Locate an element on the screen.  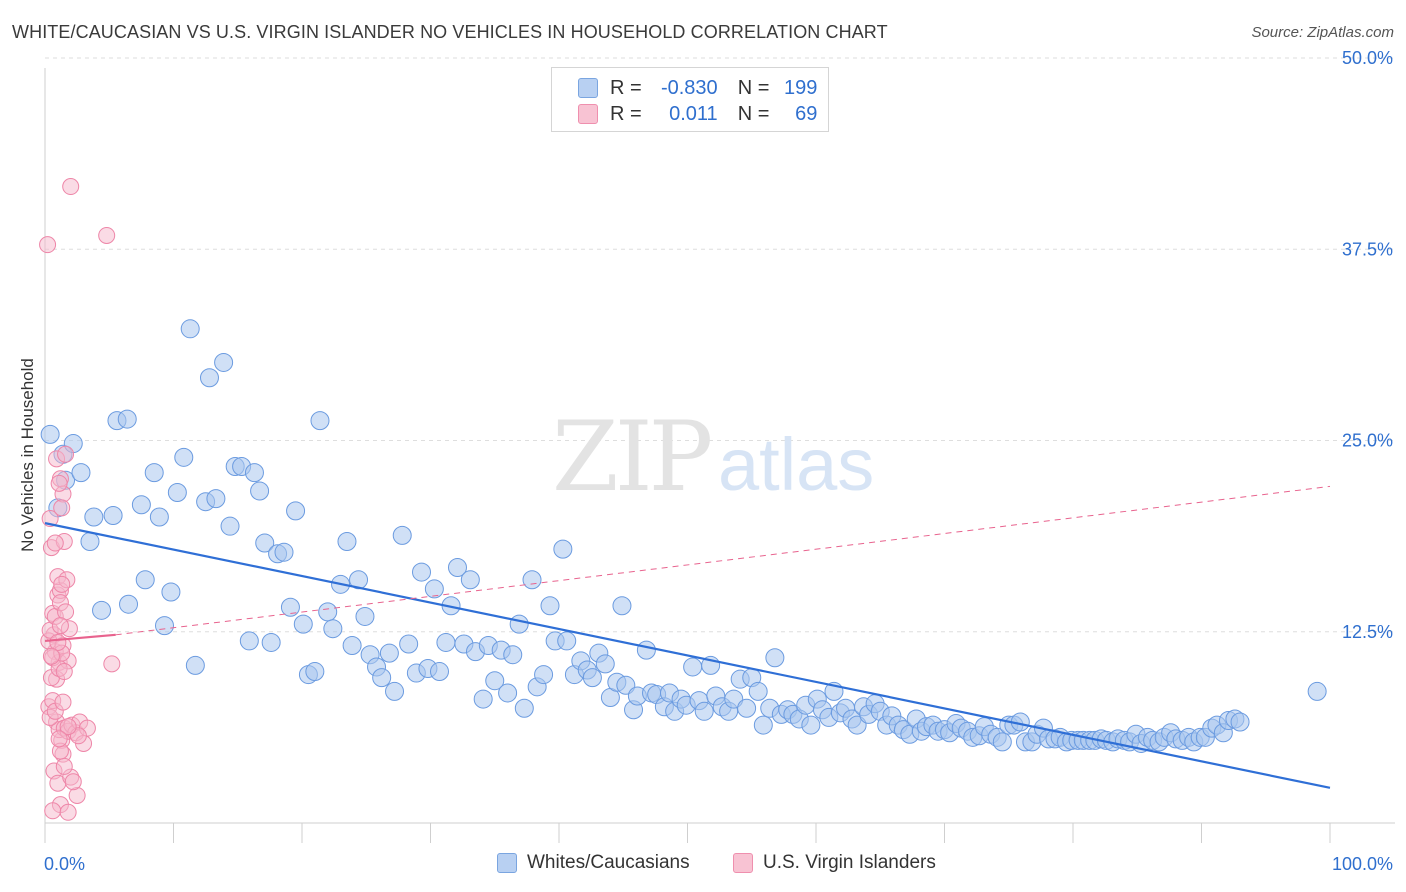
legend-r-value: -0.830 is located at coordinates (689, 87).